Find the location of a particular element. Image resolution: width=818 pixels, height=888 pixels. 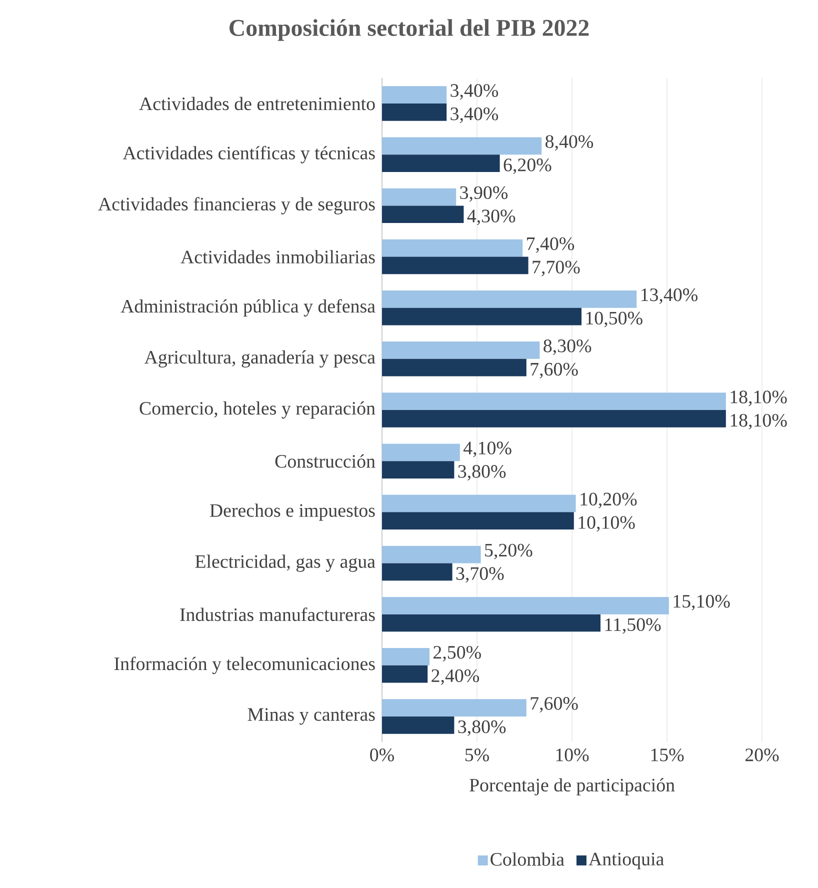

y-tick-label: Agricultura, ganadería y pesca is located at coordinates (260, 359).